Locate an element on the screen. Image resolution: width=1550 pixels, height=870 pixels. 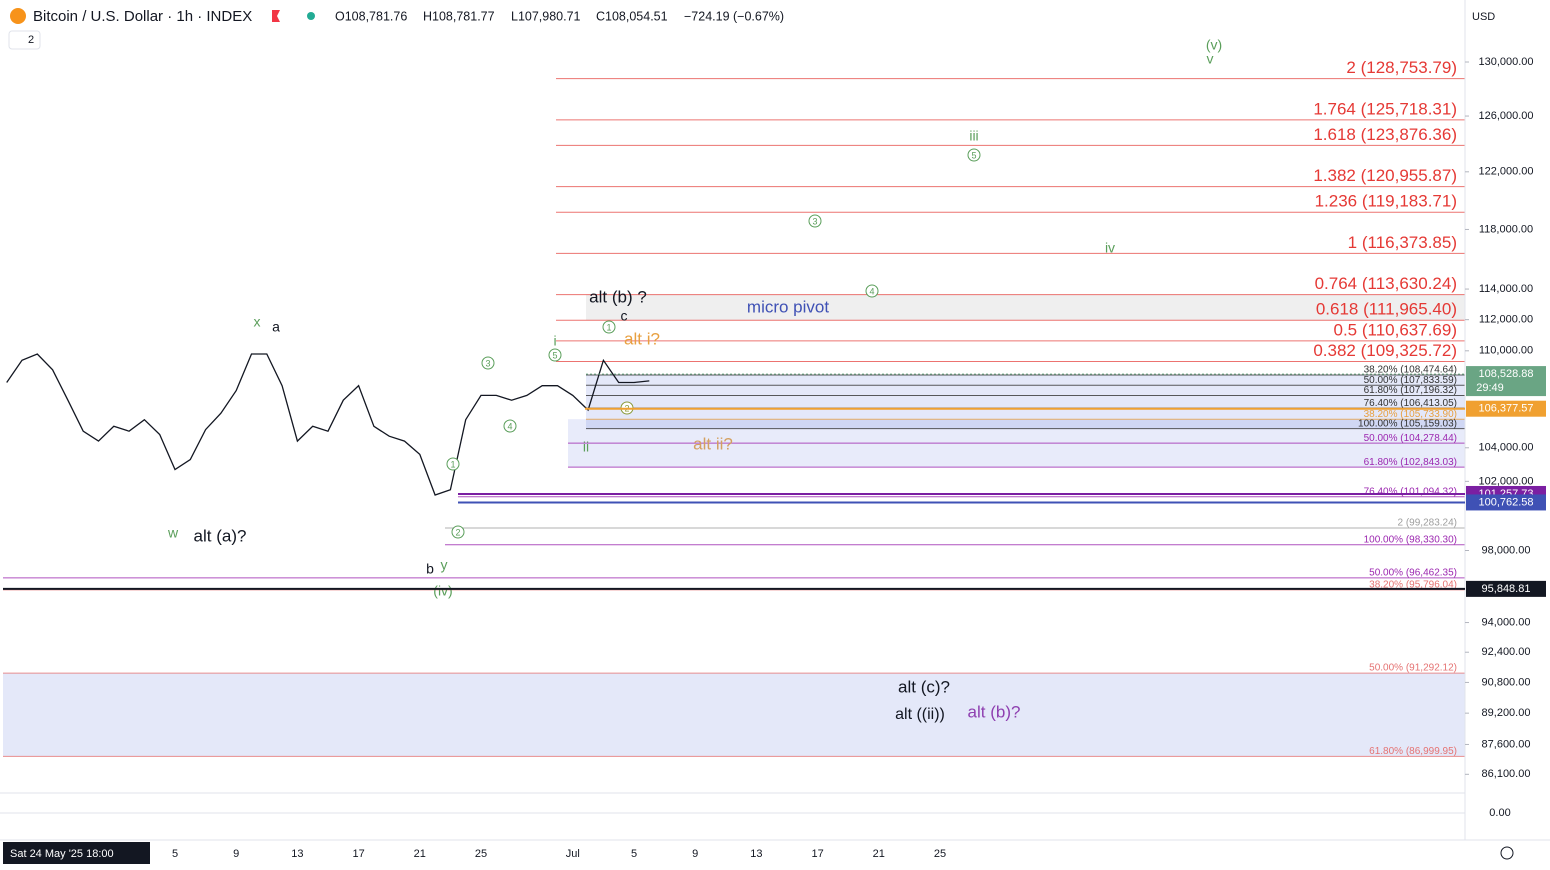
wave-label: c is located at coordinates (624, 316).